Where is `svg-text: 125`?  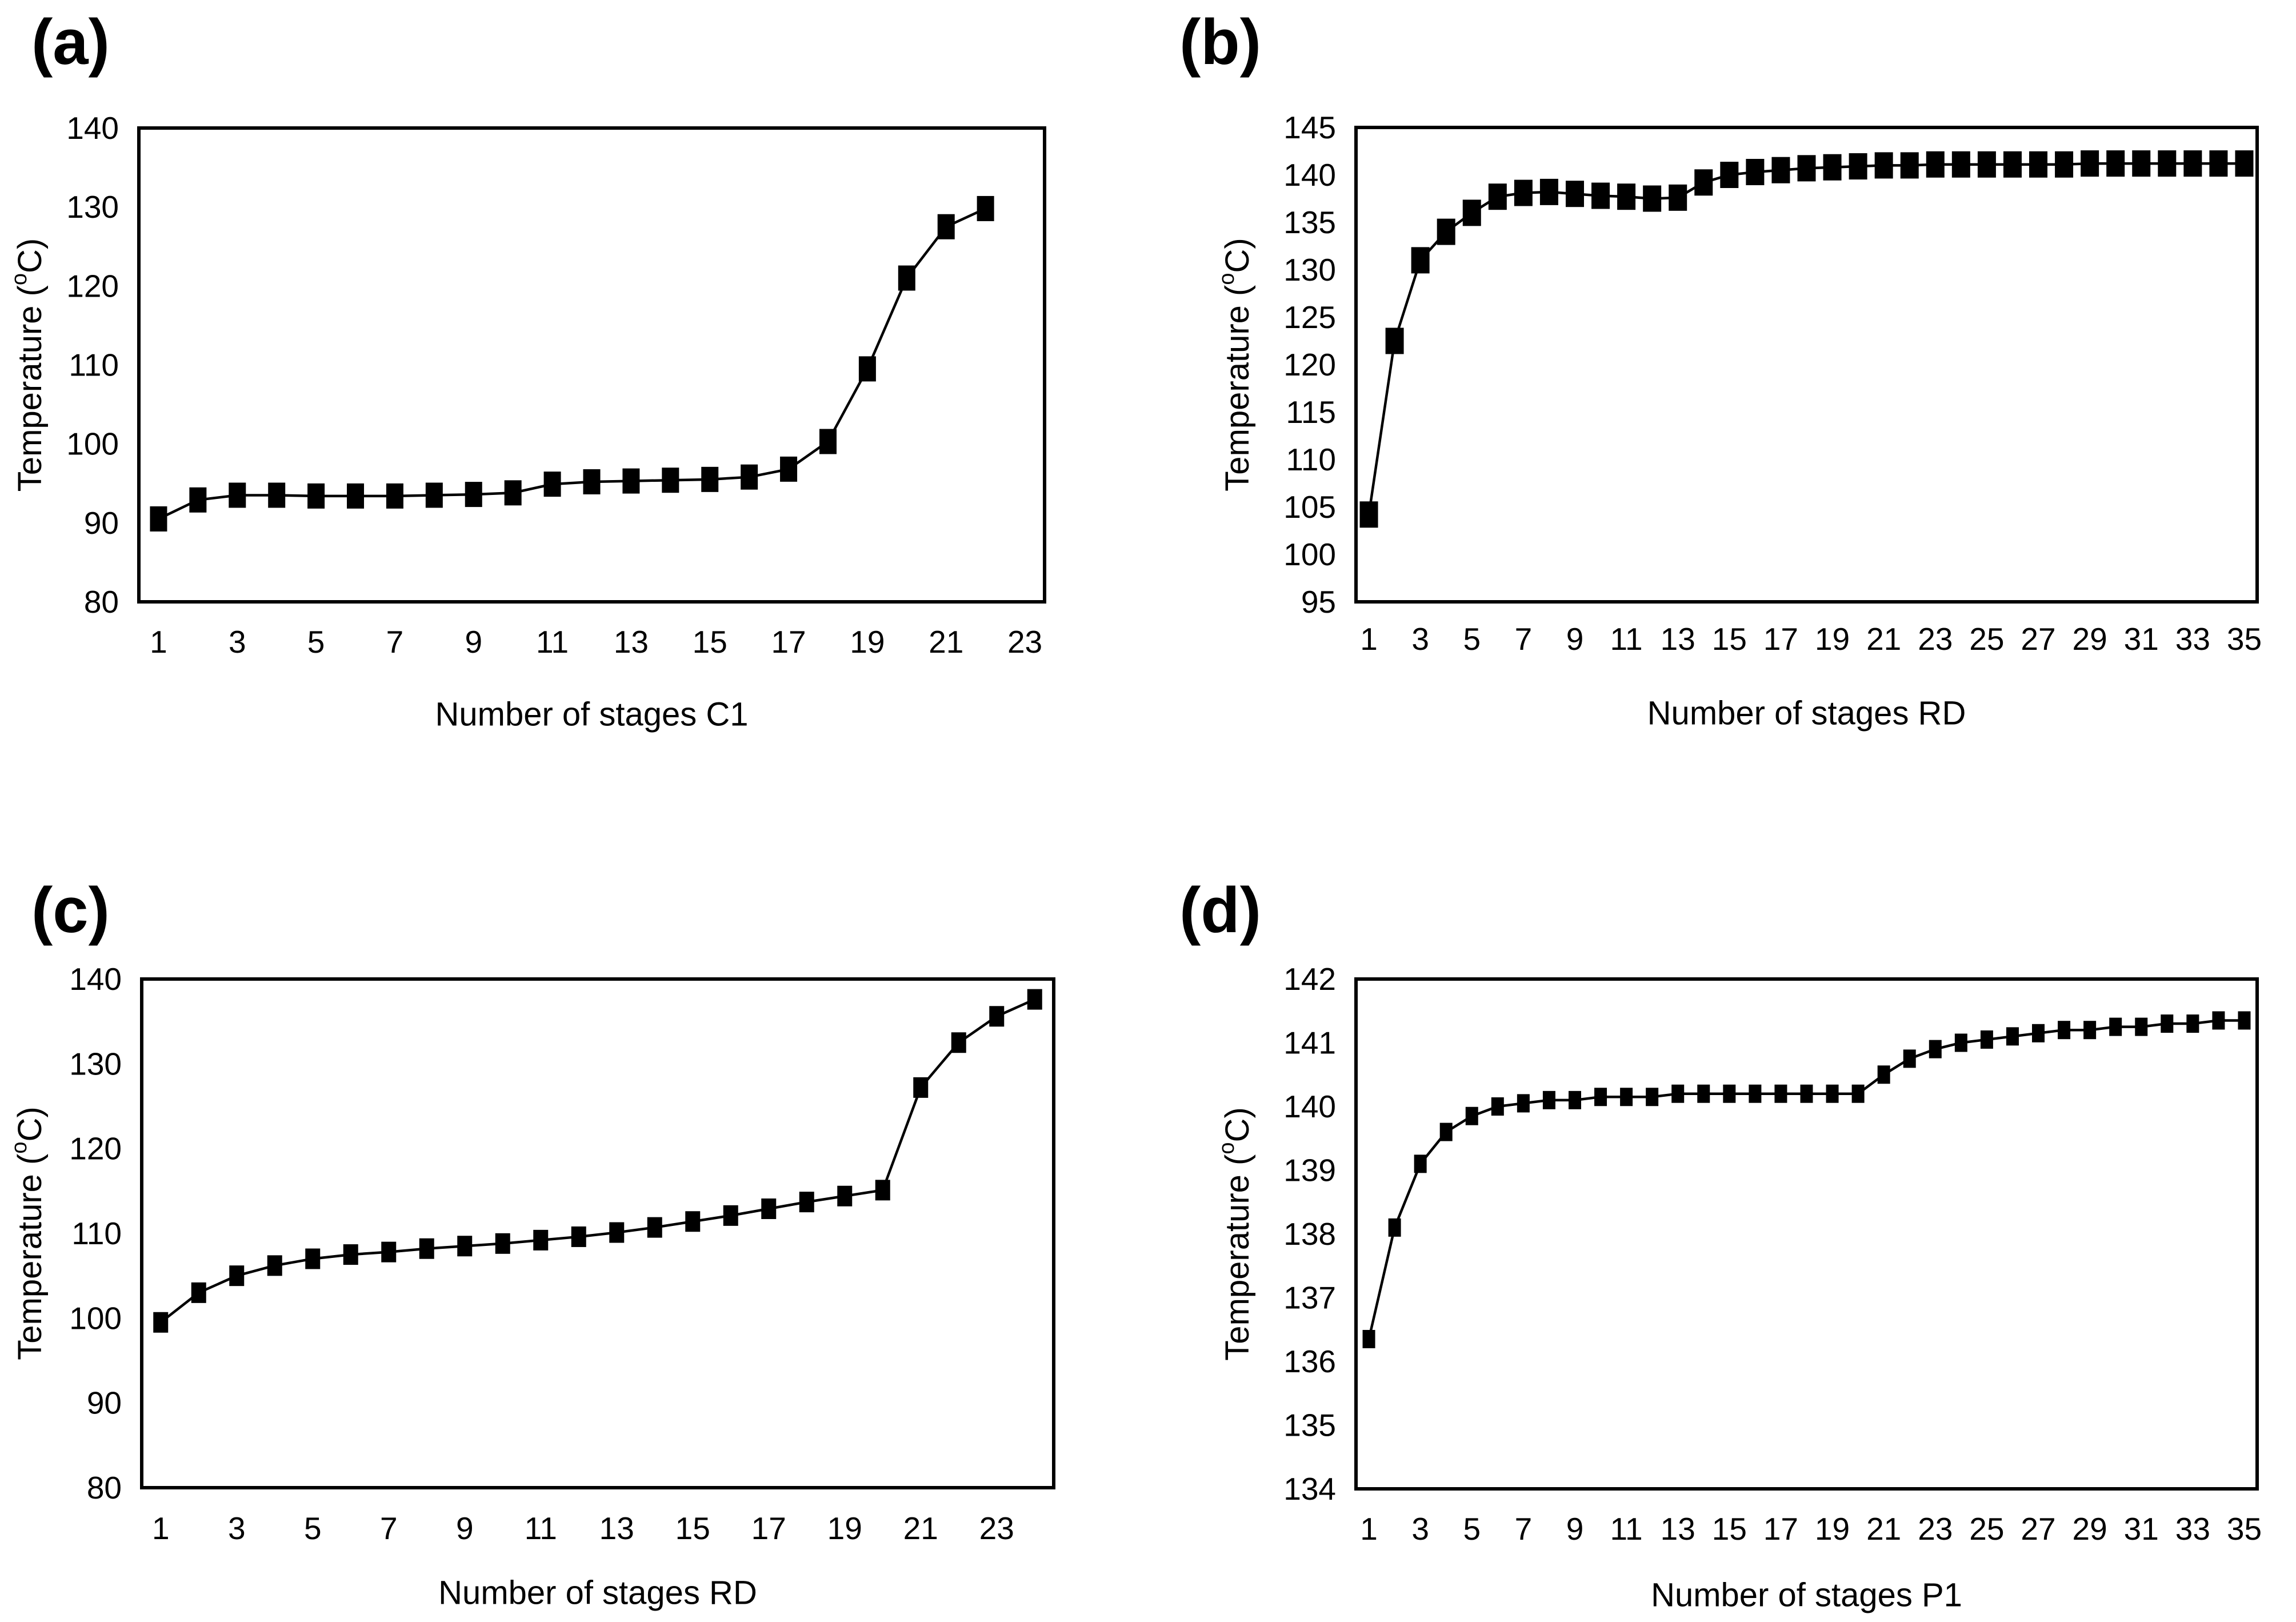 svg-text: 125 is located at coordinates (1309, 317).